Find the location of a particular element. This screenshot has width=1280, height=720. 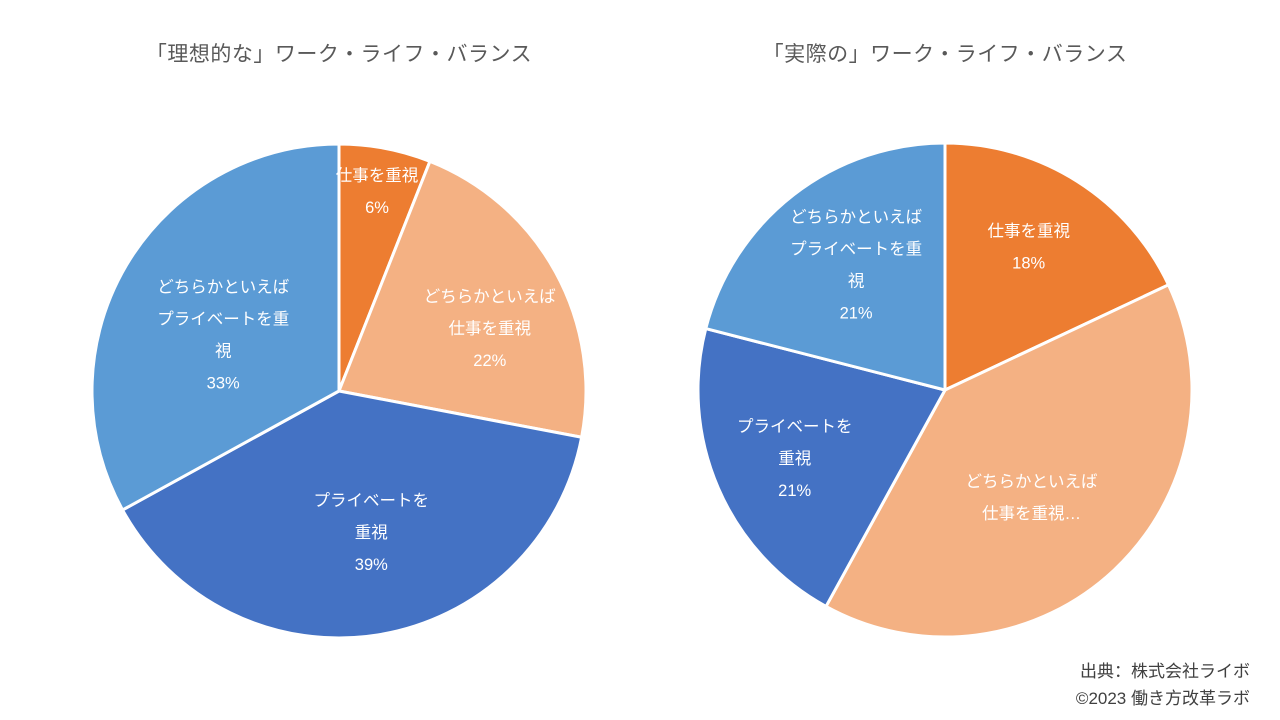

pie-slice-label-1-2: プライベートを重視 21% is located at coordinates (795, 458).